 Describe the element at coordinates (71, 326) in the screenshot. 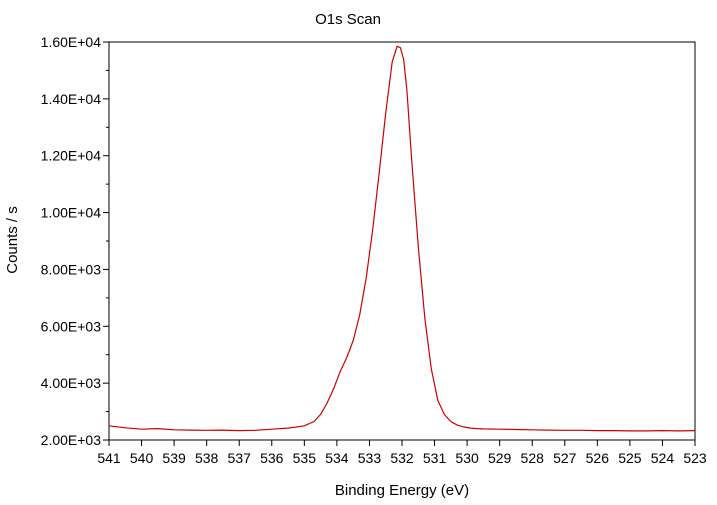

I see `y-tick-label: 6.00E+03` at that location.